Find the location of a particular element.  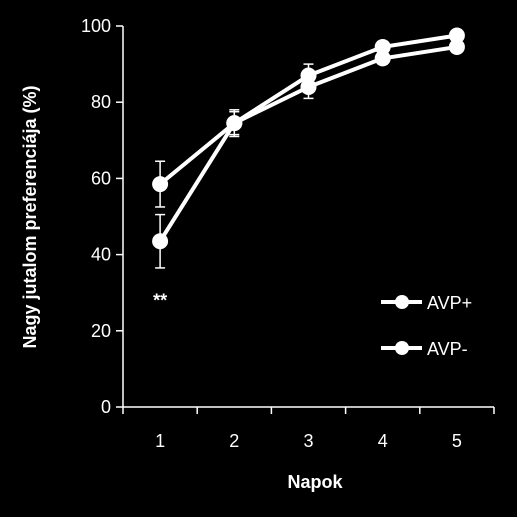

x-ticks: 1 2 3 4 5 is located at coordinates (308, 429).